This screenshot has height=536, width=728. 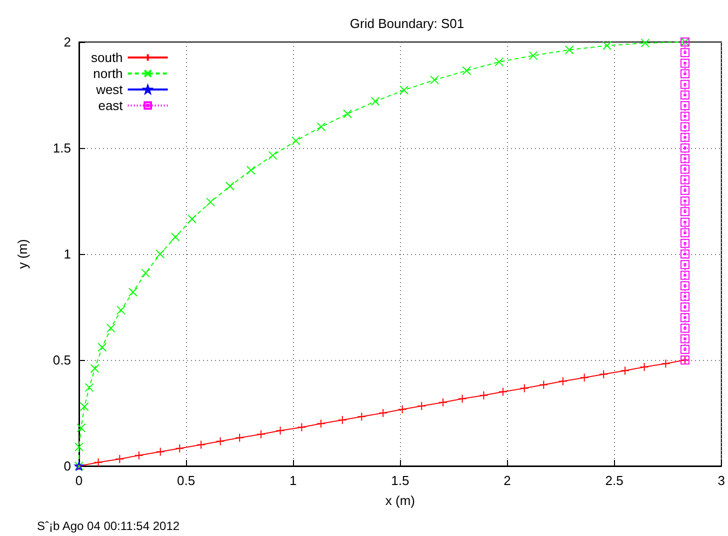 I want to click on legend-label: north, so click(x=108, y=73).